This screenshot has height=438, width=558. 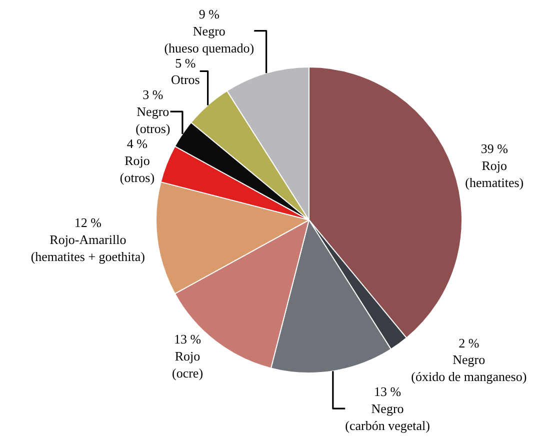 I want to click on data-label: 12 %, so click(x=88, y=222).